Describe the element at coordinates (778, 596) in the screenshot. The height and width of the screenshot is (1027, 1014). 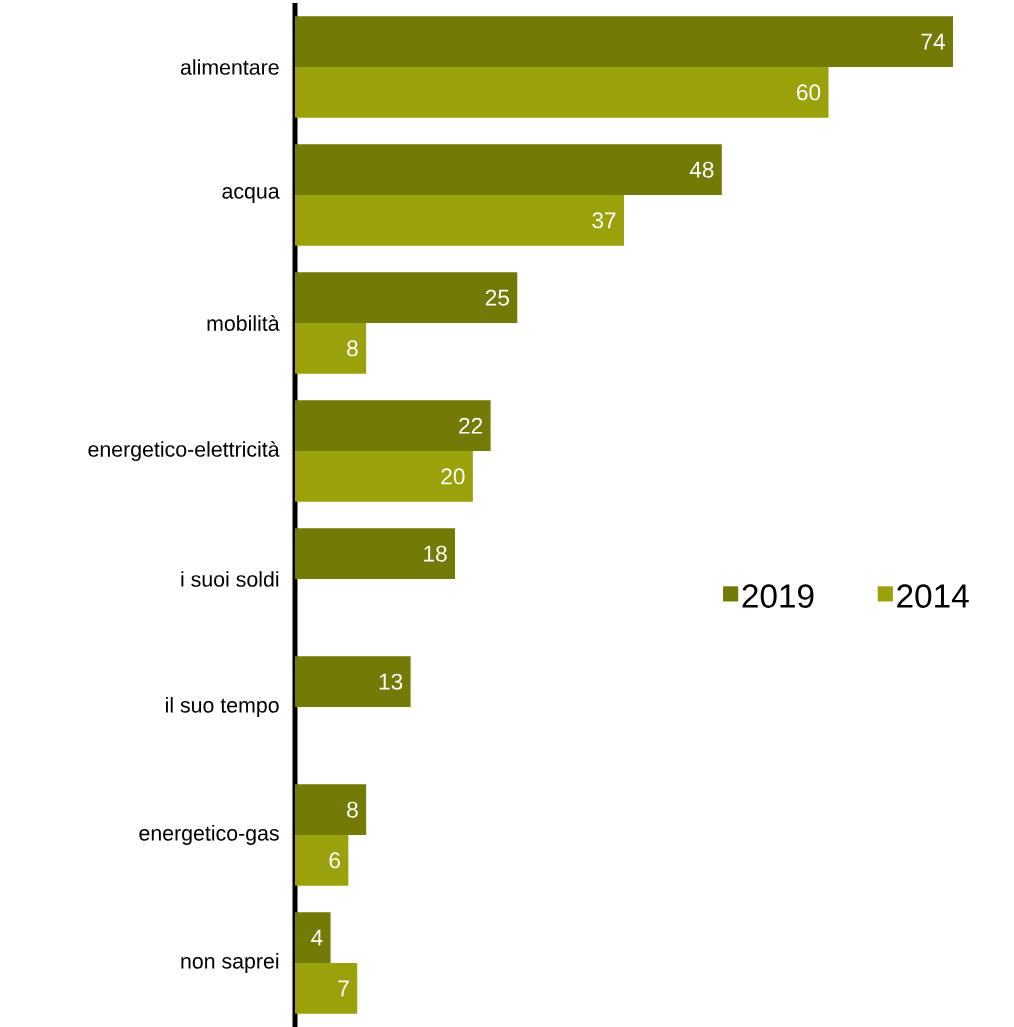
I see `legend-label: 2019` at that location.